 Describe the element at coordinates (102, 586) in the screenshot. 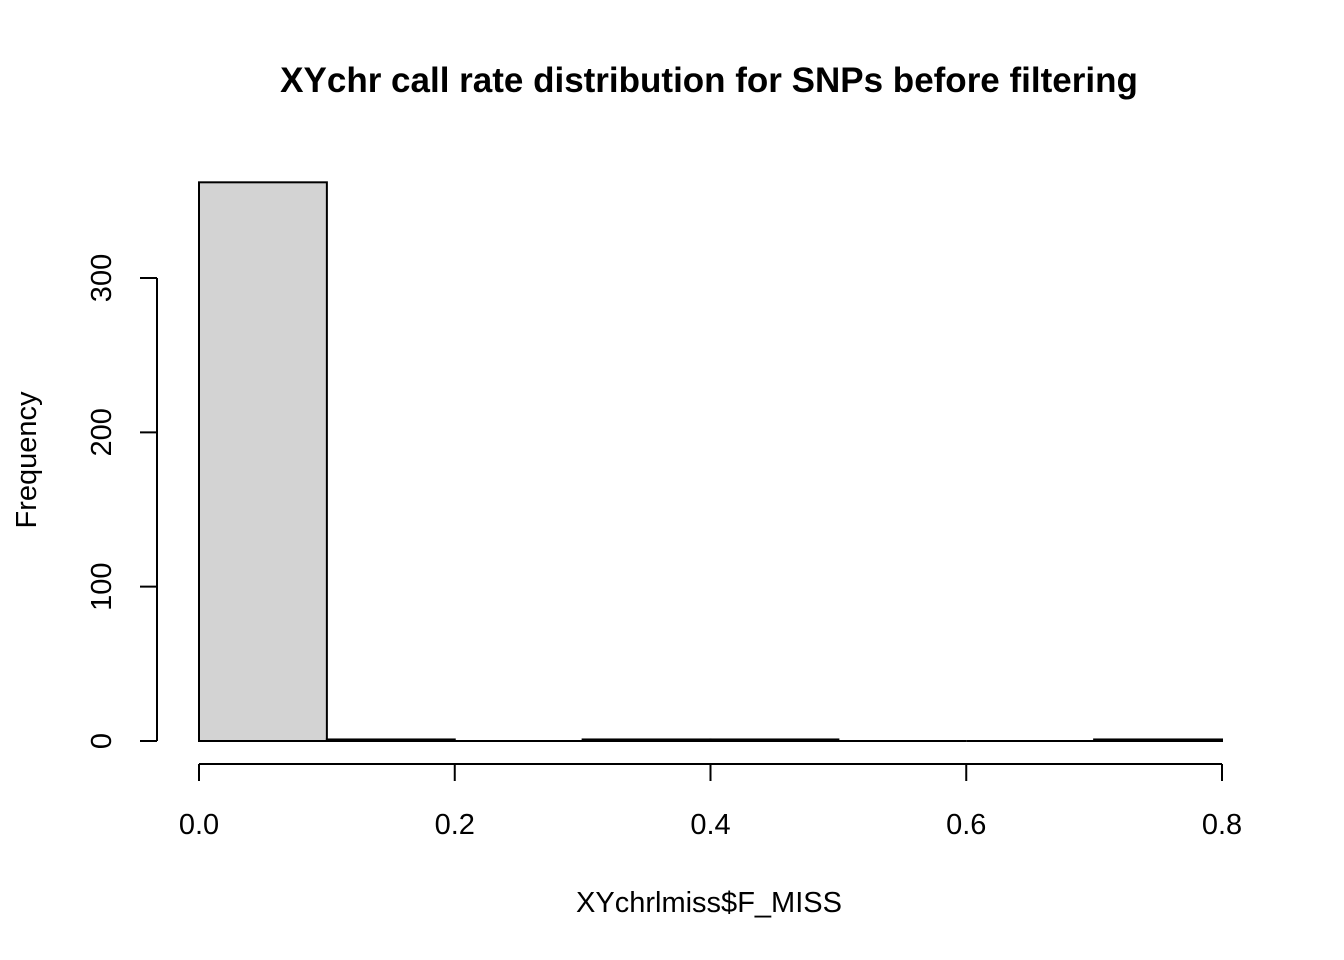

I see `y-tick-label: 100` at that location.